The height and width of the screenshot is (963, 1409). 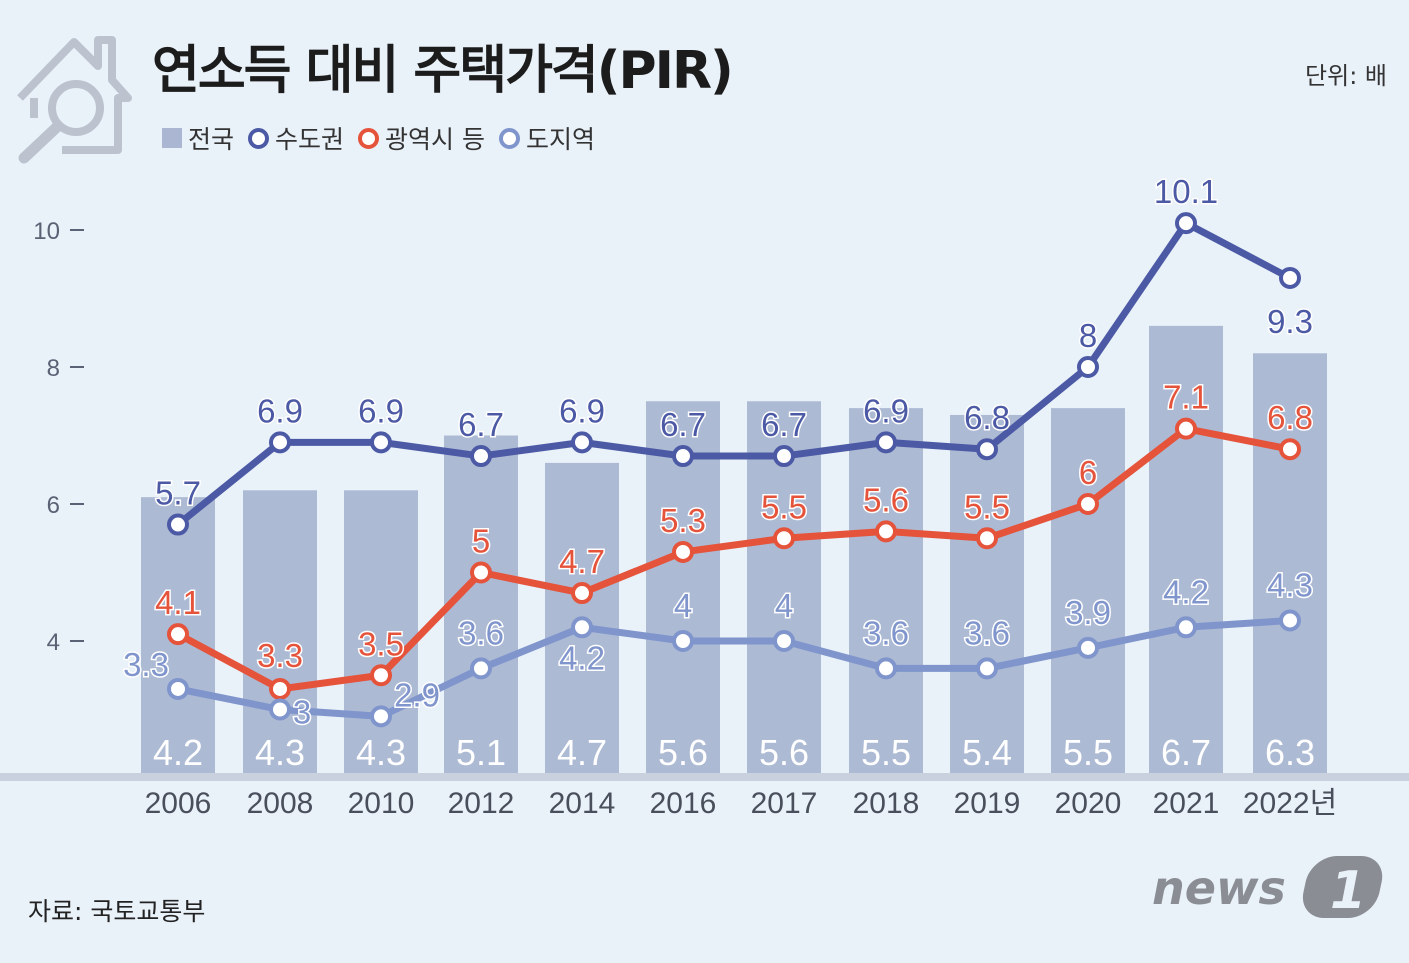 I want to click on legend-item-provinces: 도지역, so click(x=546, y=138).